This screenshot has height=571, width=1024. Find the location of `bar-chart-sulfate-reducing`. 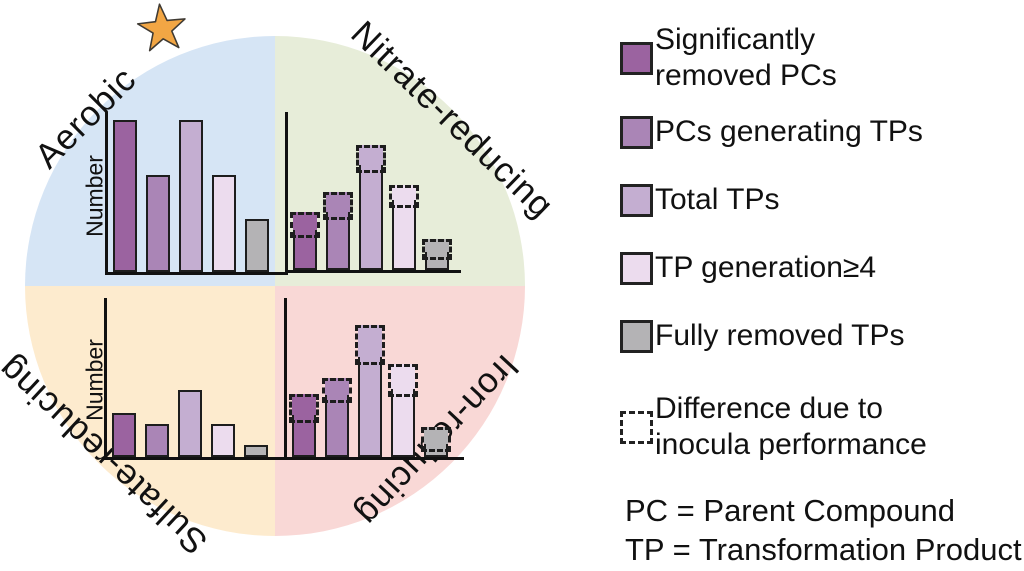

bar-chart-sulfate-reducing is located at coordinates (196, 379).